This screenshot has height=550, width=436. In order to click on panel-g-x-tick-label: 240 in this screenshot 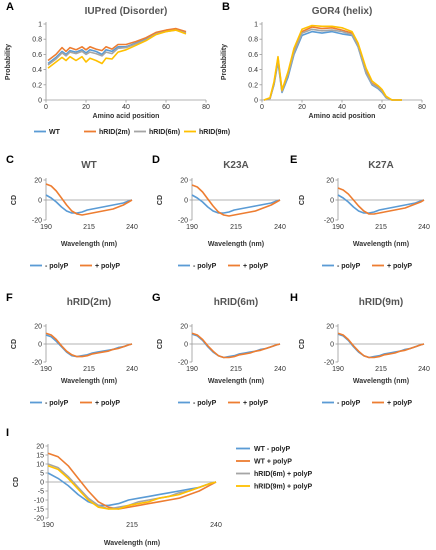, I will do `click(280, 369)`.